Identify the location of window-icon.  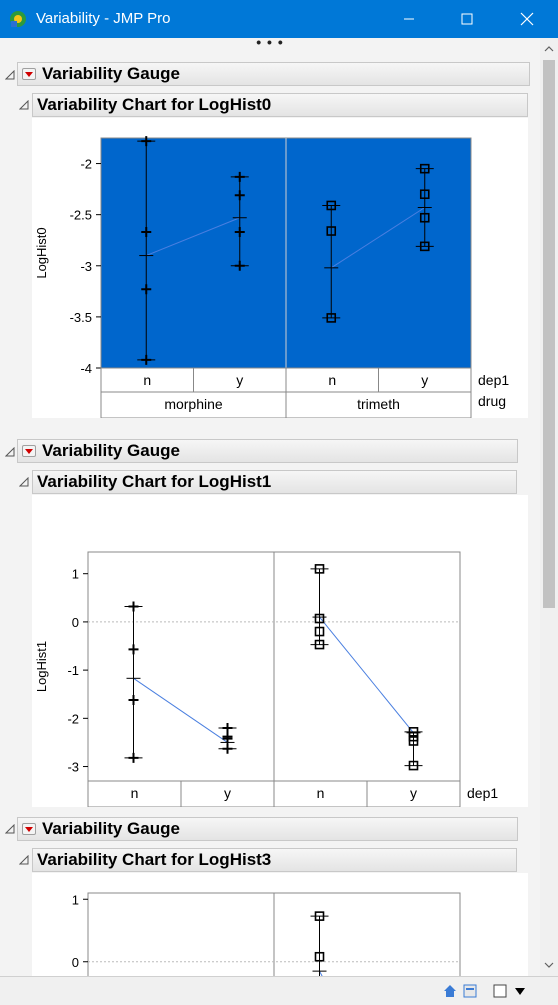
(500, 991).